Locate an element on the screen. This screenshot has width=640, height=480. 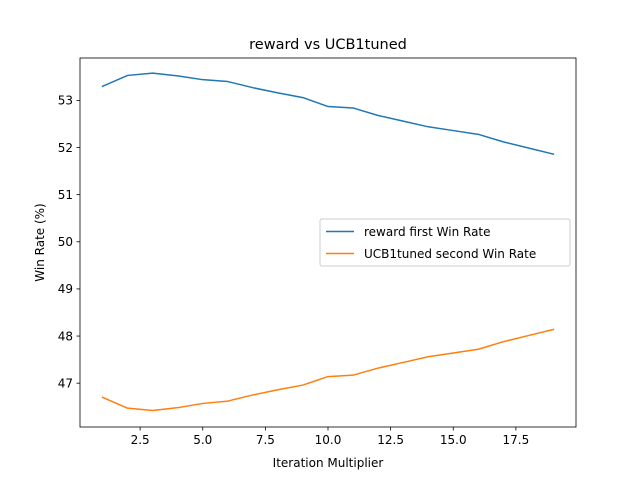
x-axis-label: Iteration Multiplier is located at coordinates (328, 463).